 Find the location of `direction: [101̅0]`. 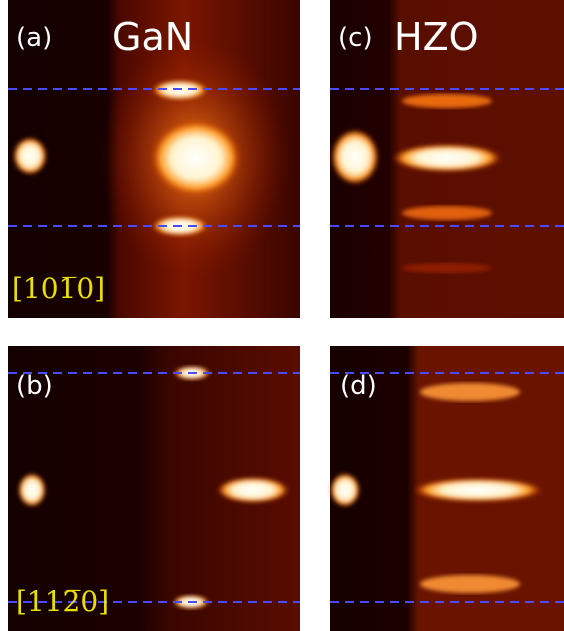

direction: [101̅0] is located at coordinates (58, 288).